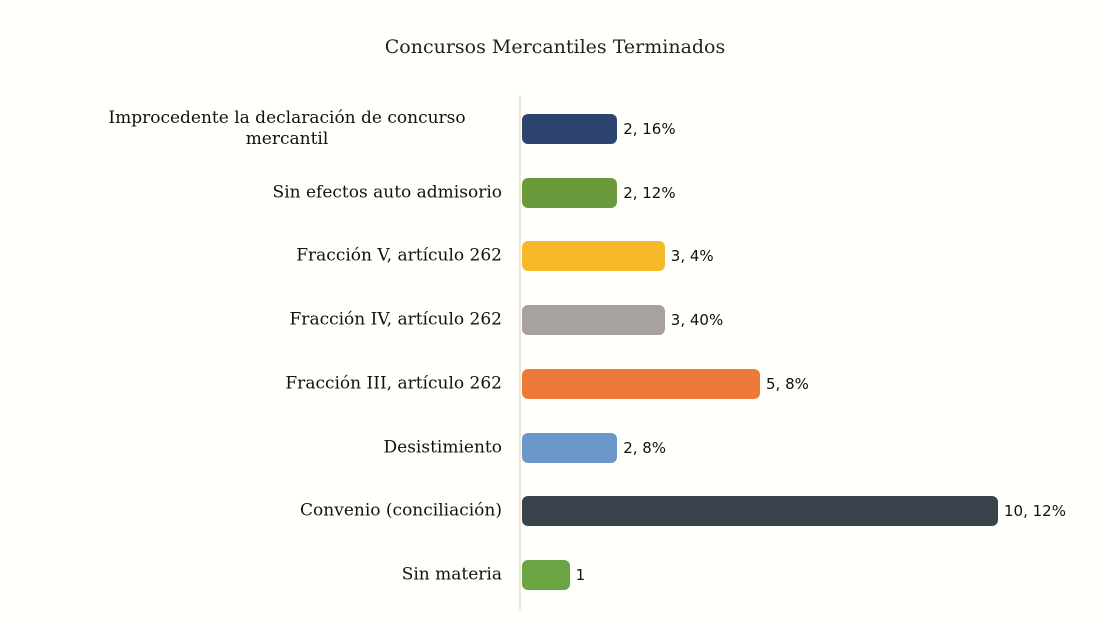  What do you see at coordinates (271, 319) in the screenshot?
I see `category-label: Fracción IV, artículo 262` at bounding box center [271, 319].